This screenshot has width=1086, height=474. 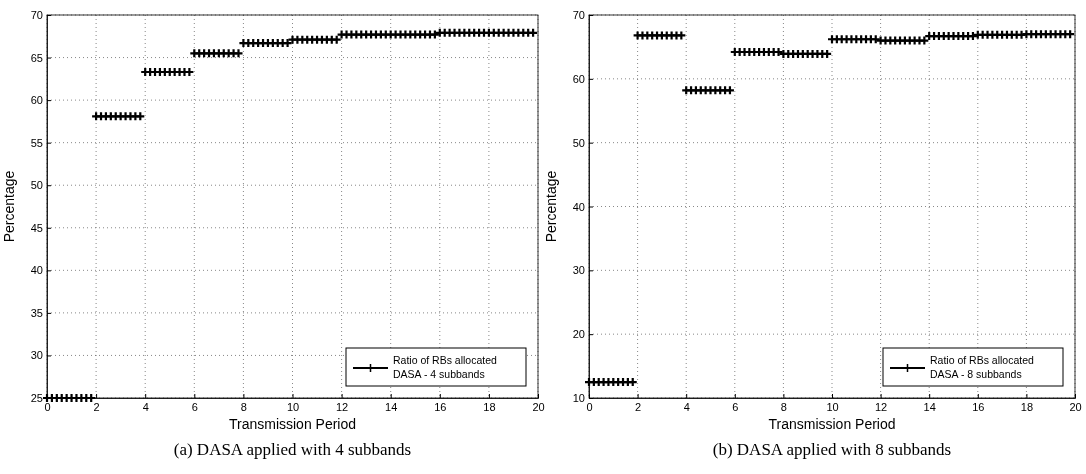 What do you see at coordinates (292, 449) in the screenshot?
I see `text: (a) DASA applied with 4 subbands` at bounding box center [292, 449].